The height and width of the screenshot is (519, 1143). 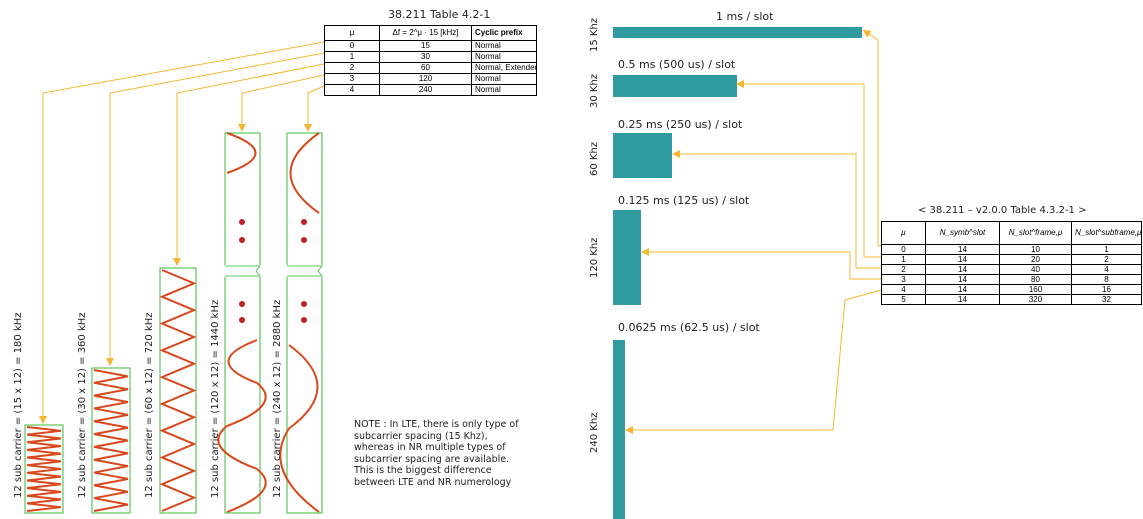 I want to click on scs-table-cell: 4, so click(x=352, y=90).